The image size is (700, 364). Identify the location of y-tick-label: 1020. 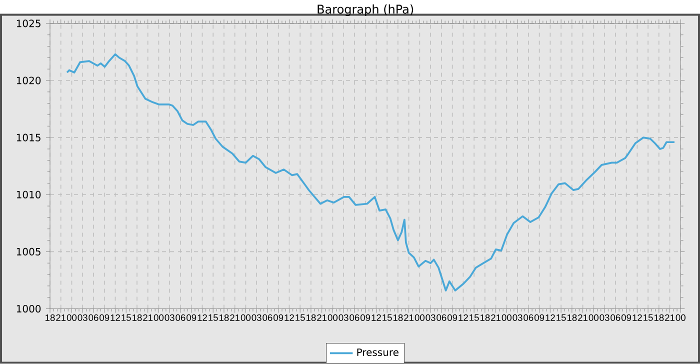
(28, 80).